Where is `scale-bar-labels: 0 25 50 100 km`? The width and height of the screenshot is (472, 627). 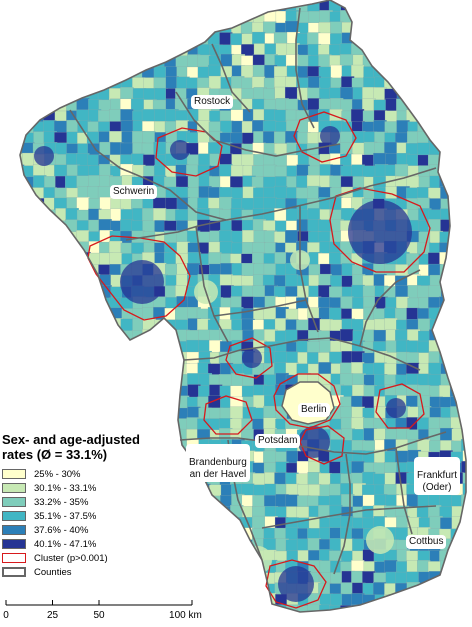 scale-bar-labels: 0 25 50 100 km is located at coordinates (102, 609).